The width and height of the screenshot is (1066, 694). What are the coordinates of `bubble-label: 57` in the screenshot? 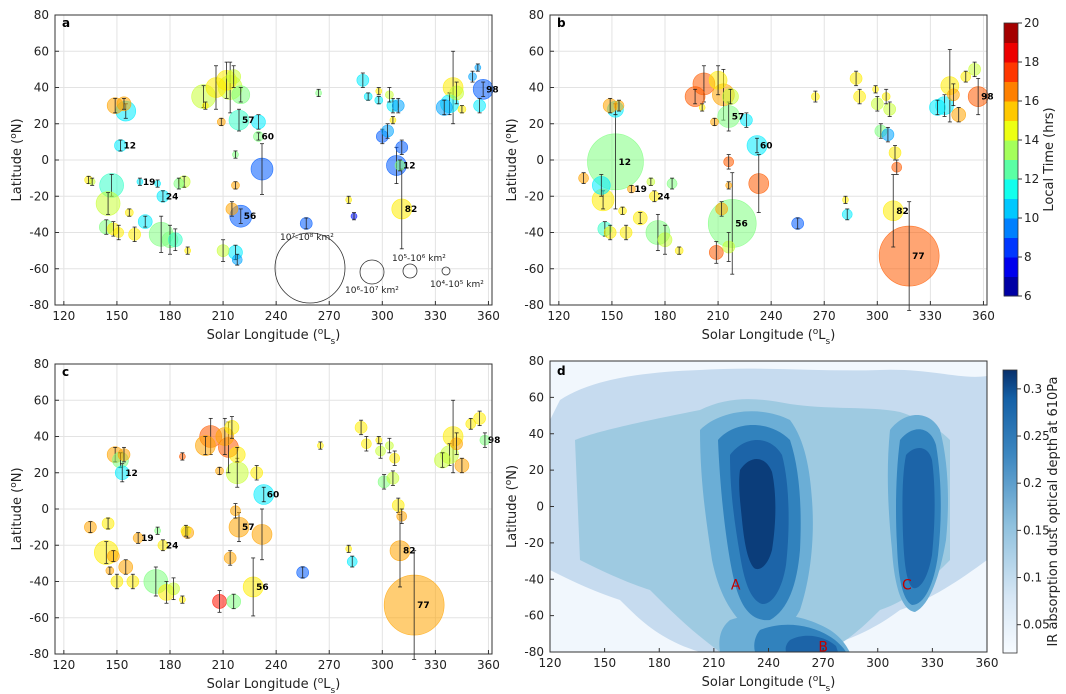 It's located at (738, 118).